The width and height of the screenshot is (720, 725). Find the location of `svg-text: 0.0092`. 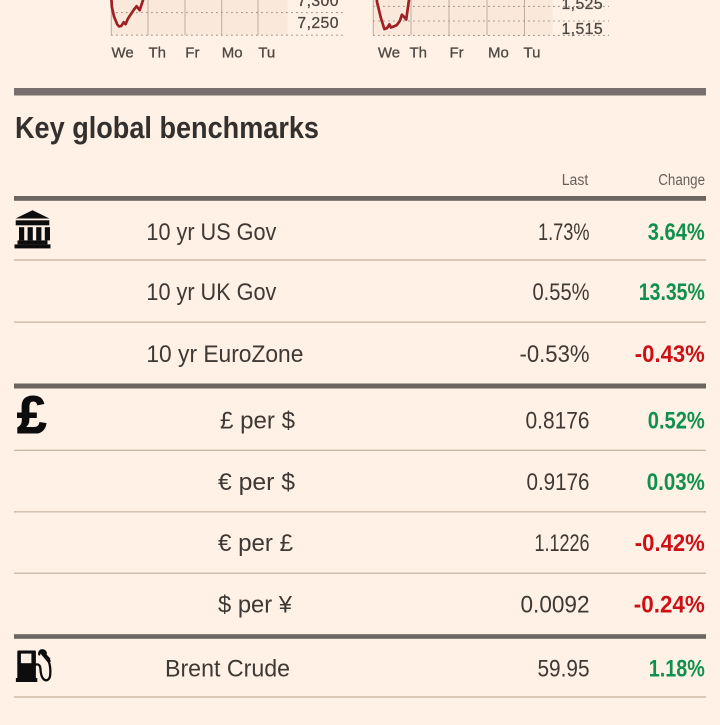

svg-text: 0.0092 is located at coordinates (555, 605).